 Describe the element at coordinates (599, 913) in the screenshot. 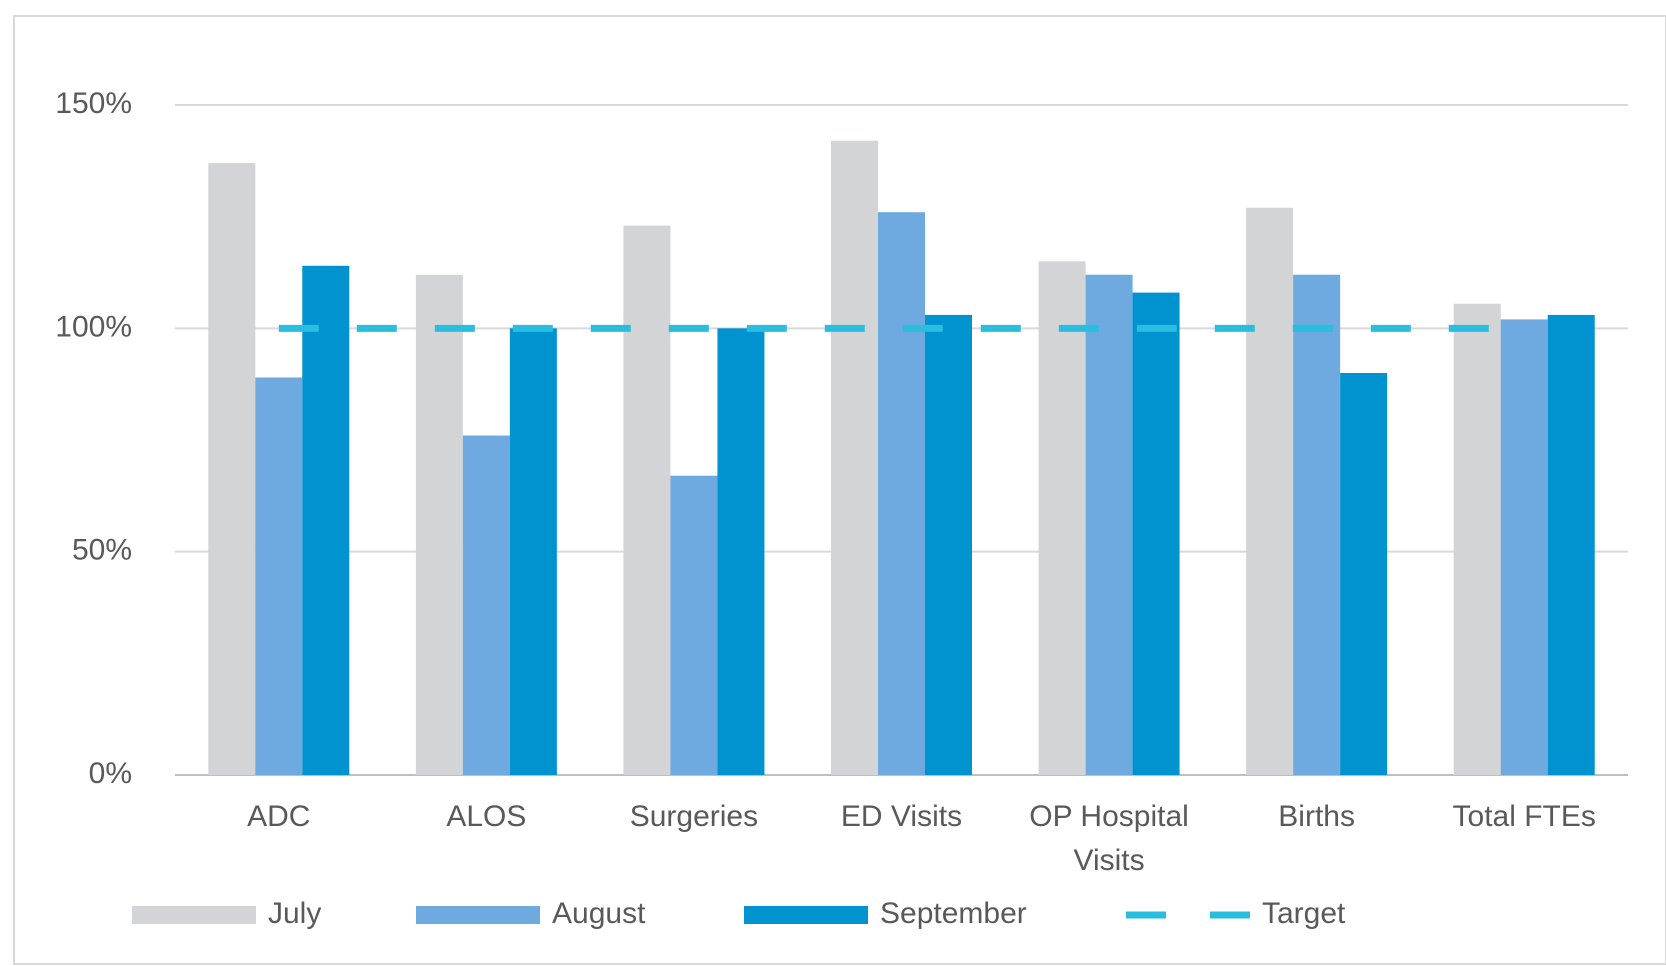

I see `legend-label: August` at that location.